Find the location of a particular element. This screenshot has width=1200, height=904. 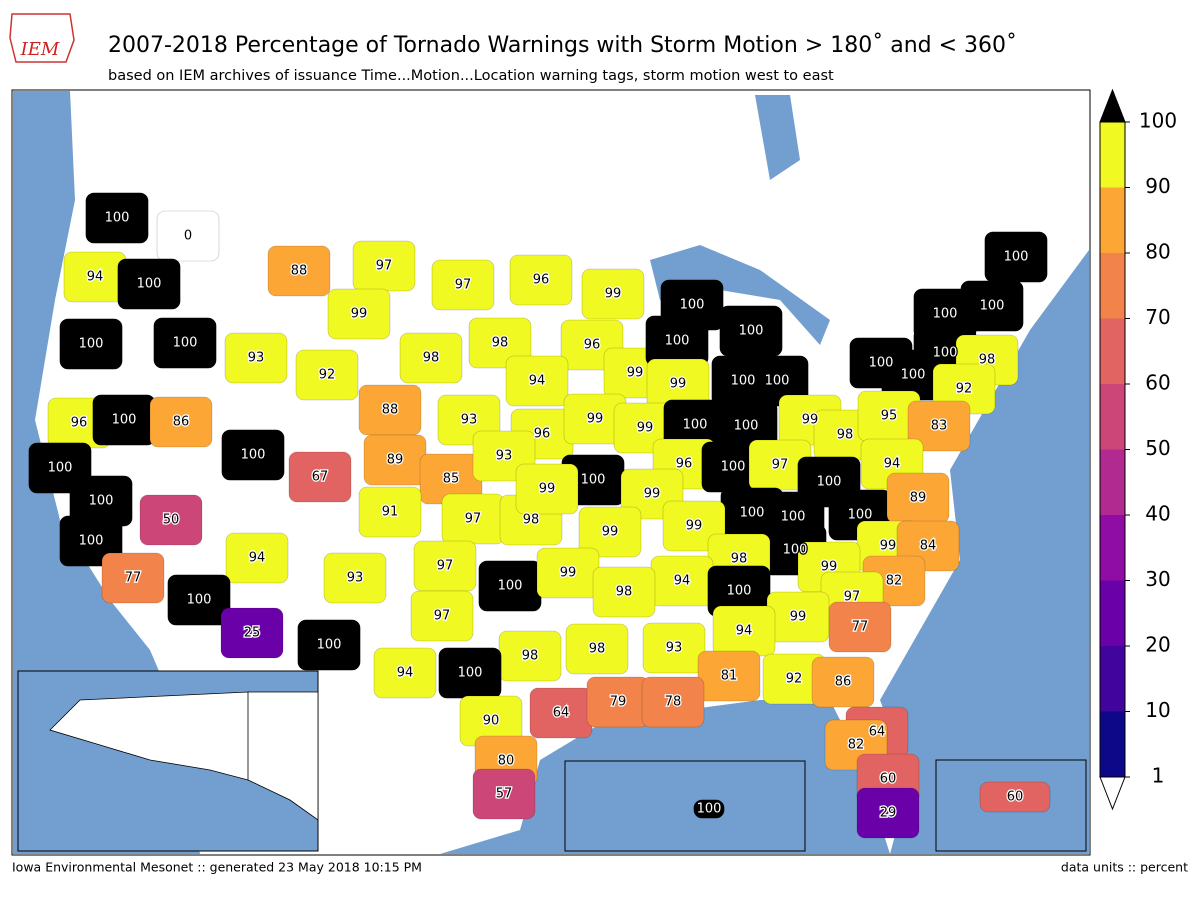

colorbar-under is located at coordinates (1112, 793).